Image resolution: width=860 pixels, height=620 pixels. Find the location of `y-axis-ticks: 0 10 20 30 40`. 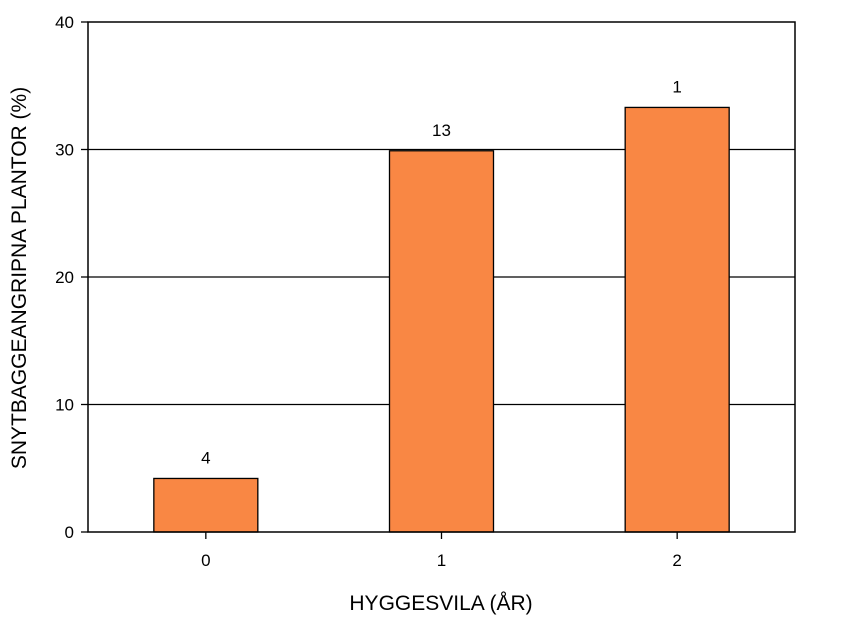

y-axis-ticks: 0 10 20 30 40 is located at coordinates (71, 277).